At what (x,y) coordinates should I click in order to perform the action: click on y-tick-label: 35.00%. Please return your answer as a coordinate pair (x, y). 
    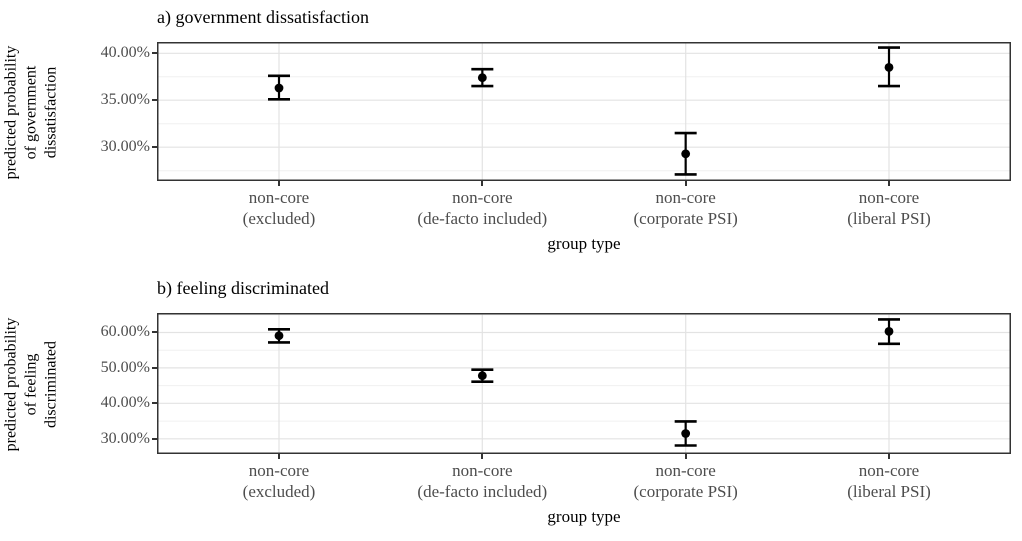
    Looking at the image, I should click on (125, 100).